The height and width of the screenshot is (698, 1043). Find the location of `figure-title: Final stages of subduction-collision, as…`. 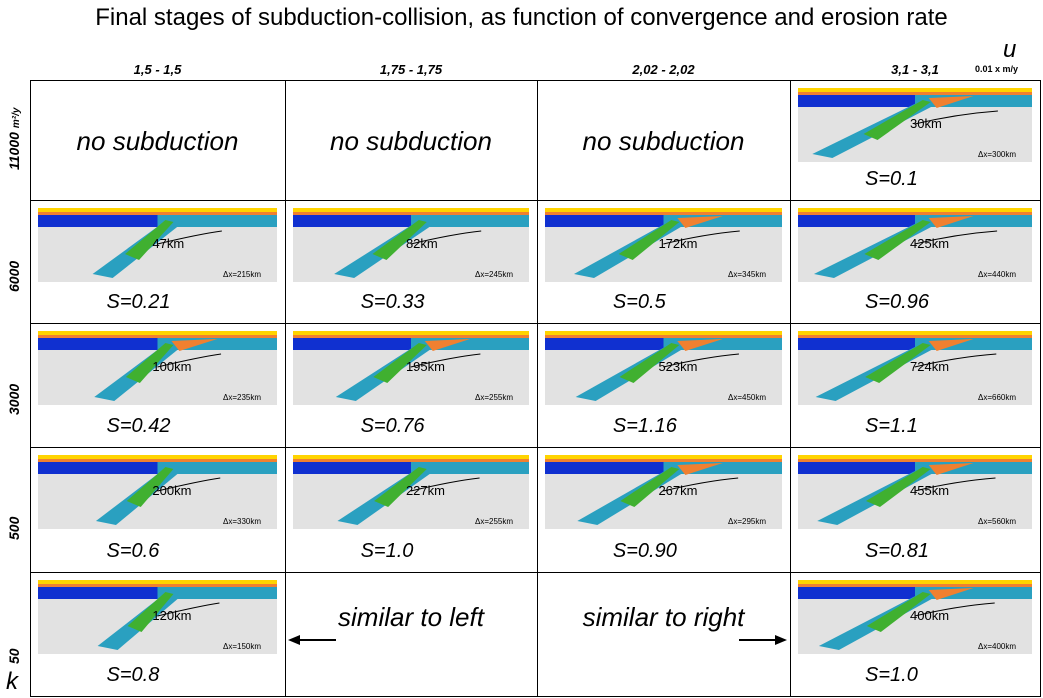

figure-title: Final stages of subduction-collision, as… is located at coordinates (521, 17).